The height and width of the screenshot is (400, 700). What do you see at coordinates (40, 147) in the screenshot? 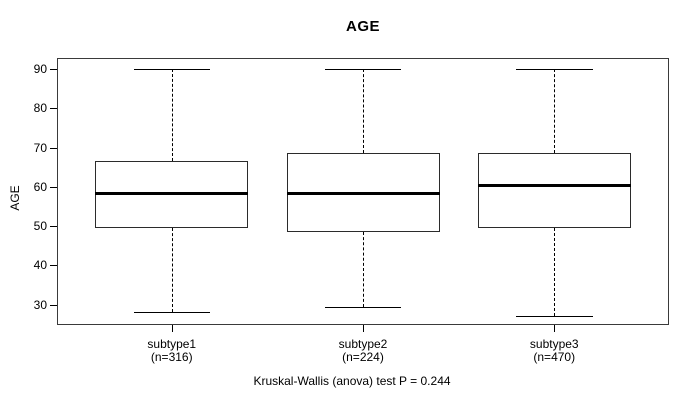
I see `y-tick-label: 70` at bounding box center [40, 147].